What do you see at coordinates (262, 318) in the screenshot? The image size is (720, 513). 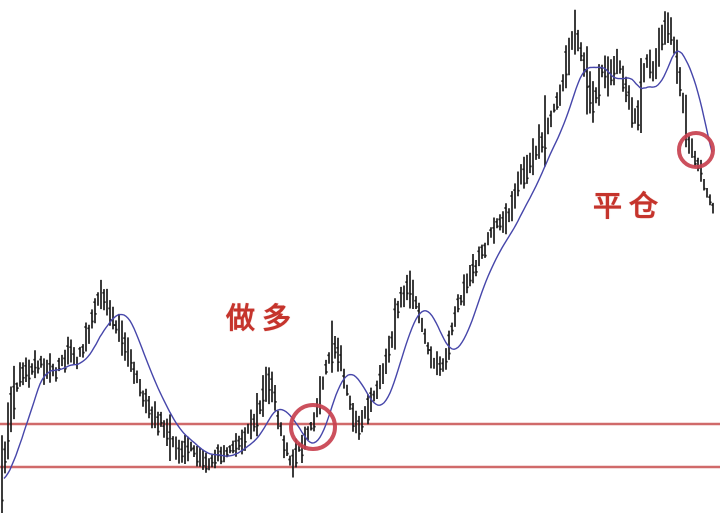 I see `annotation-go-long-label: 做多` at bounding box center [262, 318].